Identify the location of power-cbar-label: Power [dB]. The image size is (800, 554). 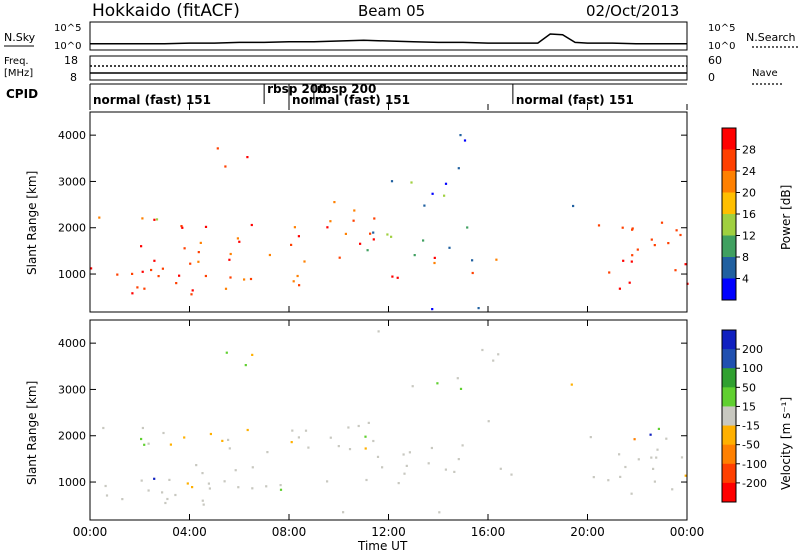
(786, 217).